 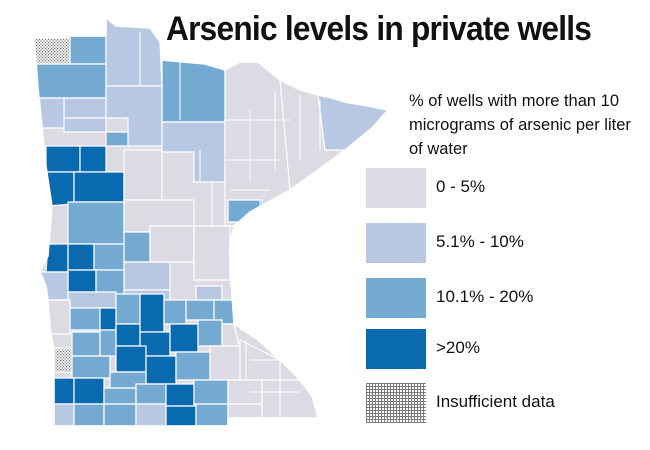 I want to click on legend-swatch-high, so click(x=396, y=298).